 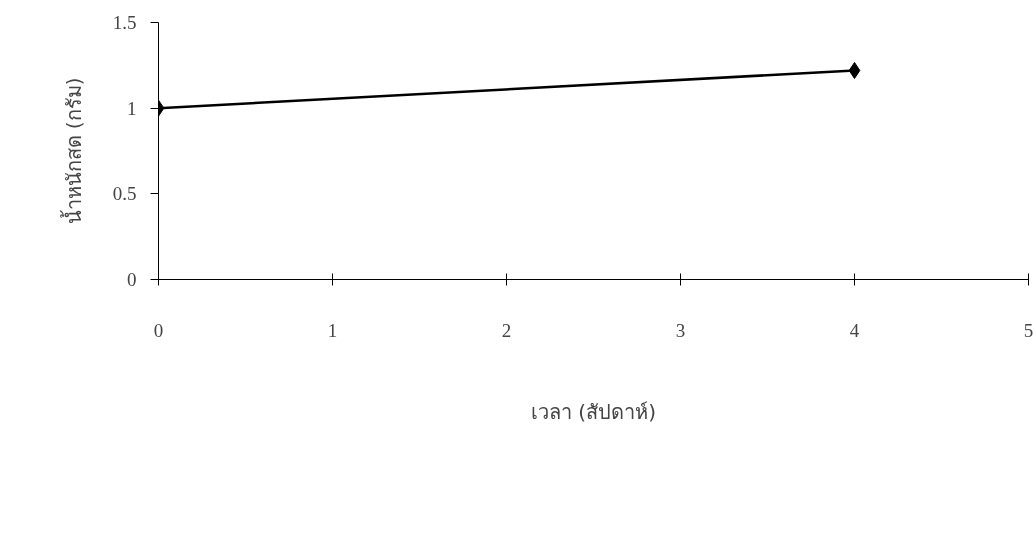 What do you see at coordinates (1028, 330) in the screenshot?
I see `x-tick-label: 5` at bounding box center [1028, 330].